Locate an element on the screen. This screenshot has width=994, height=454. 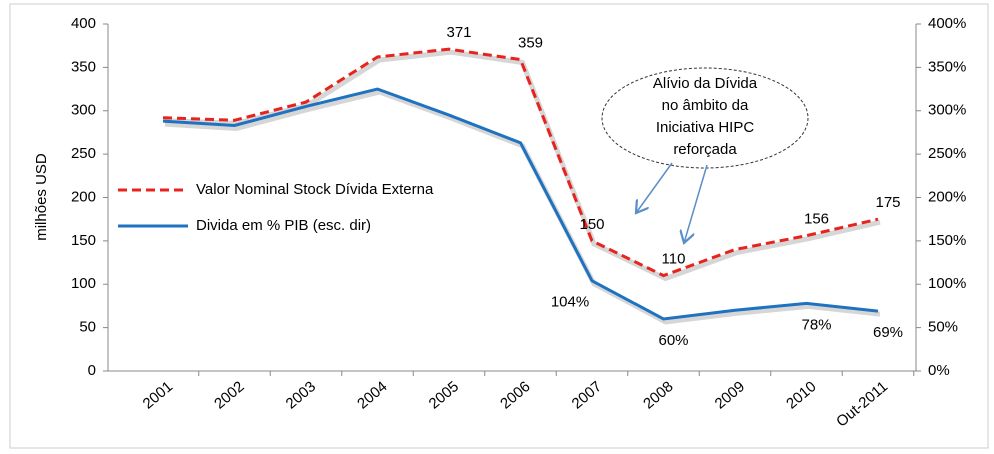
legend-label: Divida em % PIB (esc. dir) is located at coordinates (283, 225).